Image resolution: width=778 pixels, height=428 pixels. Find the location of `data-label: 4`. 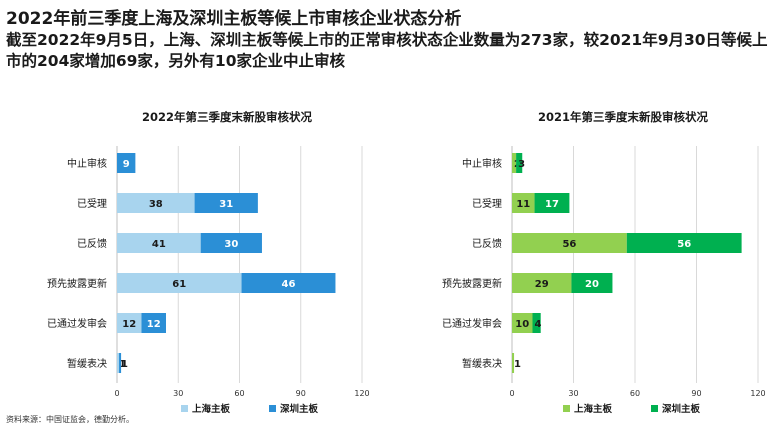

data-label: 4 is located at coordinates (538, 324).